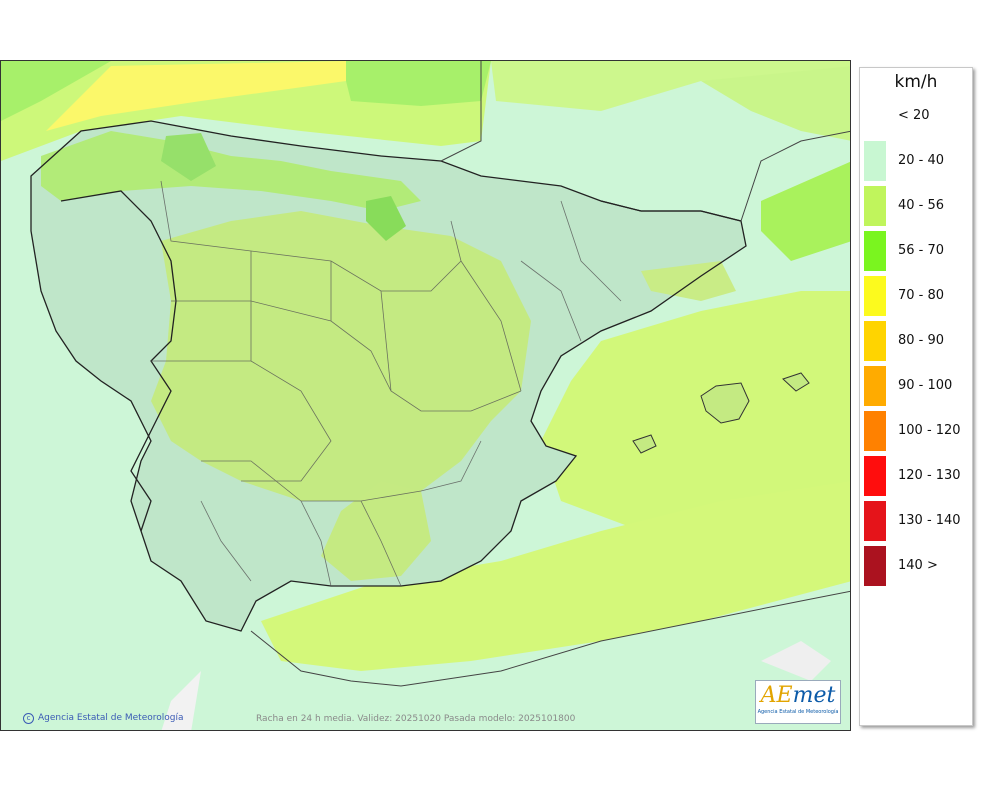 The image size is (1000, 790). I want to click on copyright-icon: c, so click(28, 718).